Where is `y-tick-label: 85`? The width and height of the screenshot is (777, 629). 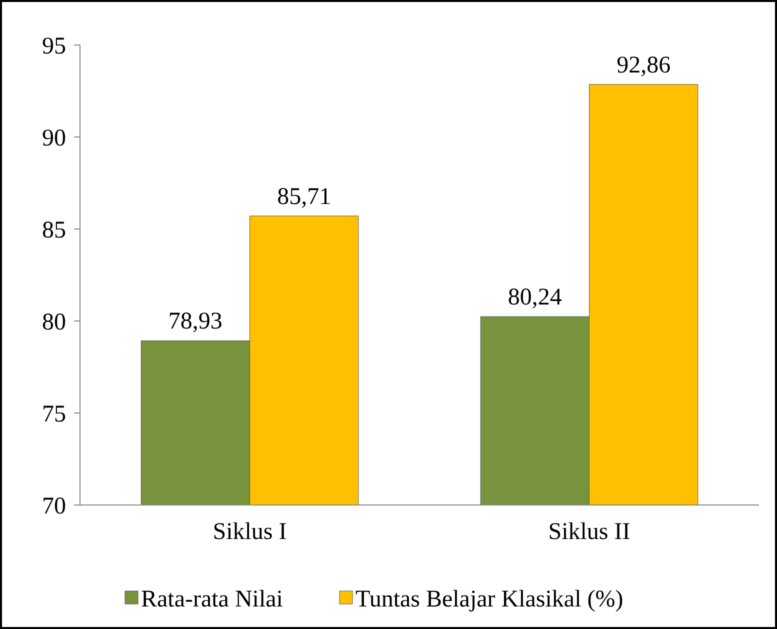 y-tick-label: 85 is located at coordinates (54, 230).